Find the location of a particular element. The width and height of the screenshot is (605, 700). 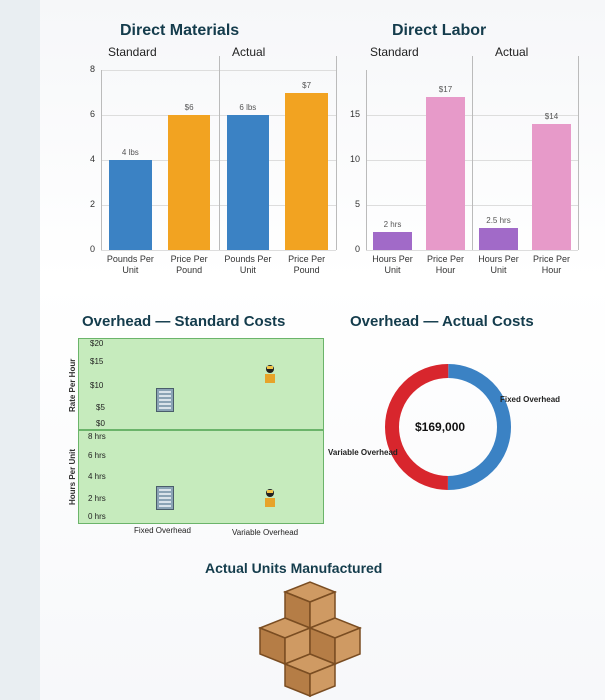

bar-data-label: $14 is located at coordinates (551, 116).